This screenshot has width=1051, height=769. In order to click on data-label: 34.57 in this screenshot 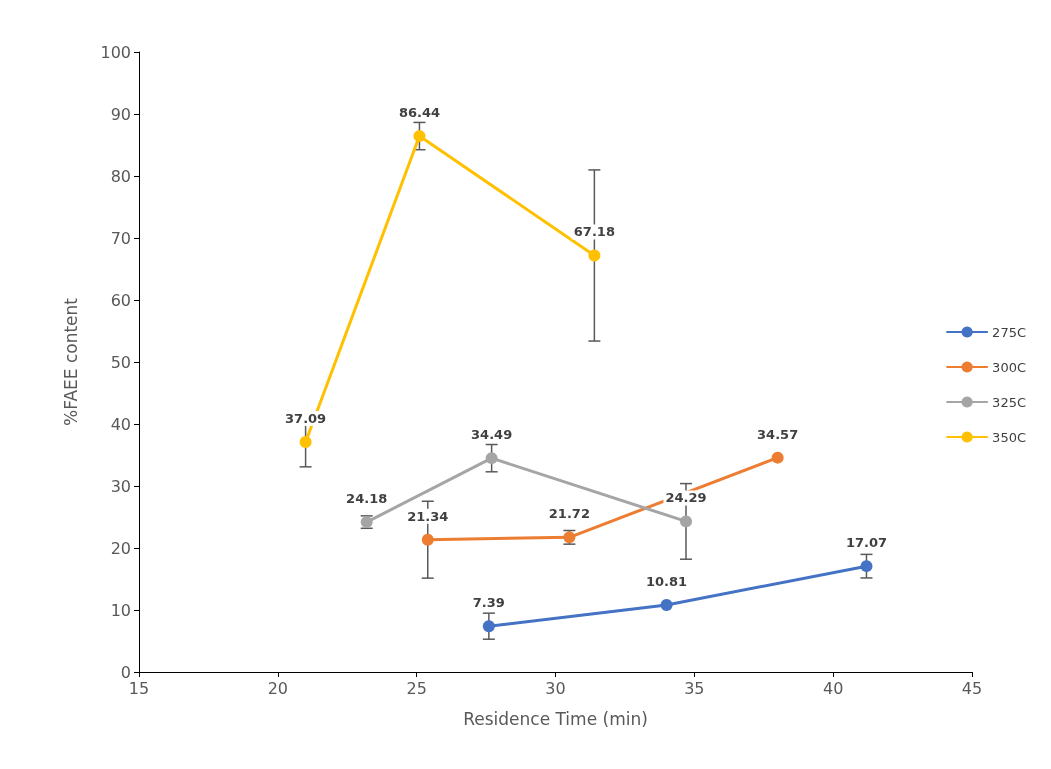, I will do `click(778, 434)`.